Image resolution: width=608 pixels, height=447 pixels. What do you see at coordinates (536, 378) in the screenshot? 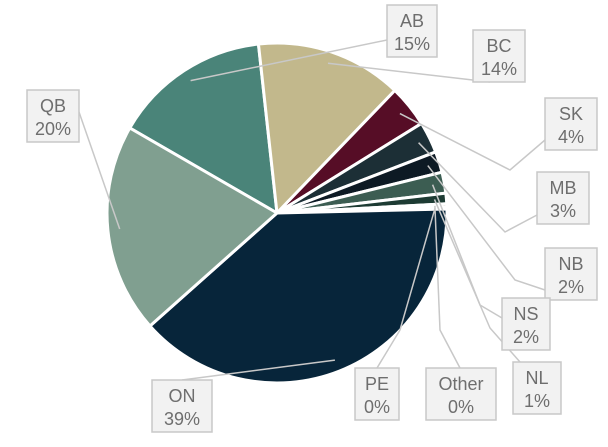
I see `slice-label-nl: NL` at bounding box center [536, 378].